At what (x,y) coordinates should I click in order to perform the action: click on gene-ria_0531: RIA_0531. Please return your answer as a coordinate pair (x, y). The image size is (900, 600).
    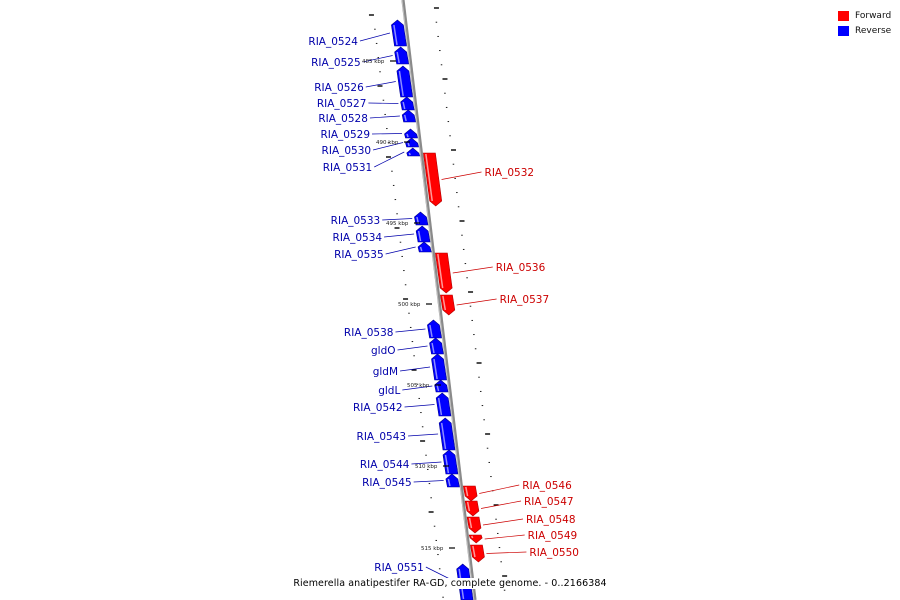
    Looking at the image, I should click on (372, 160).